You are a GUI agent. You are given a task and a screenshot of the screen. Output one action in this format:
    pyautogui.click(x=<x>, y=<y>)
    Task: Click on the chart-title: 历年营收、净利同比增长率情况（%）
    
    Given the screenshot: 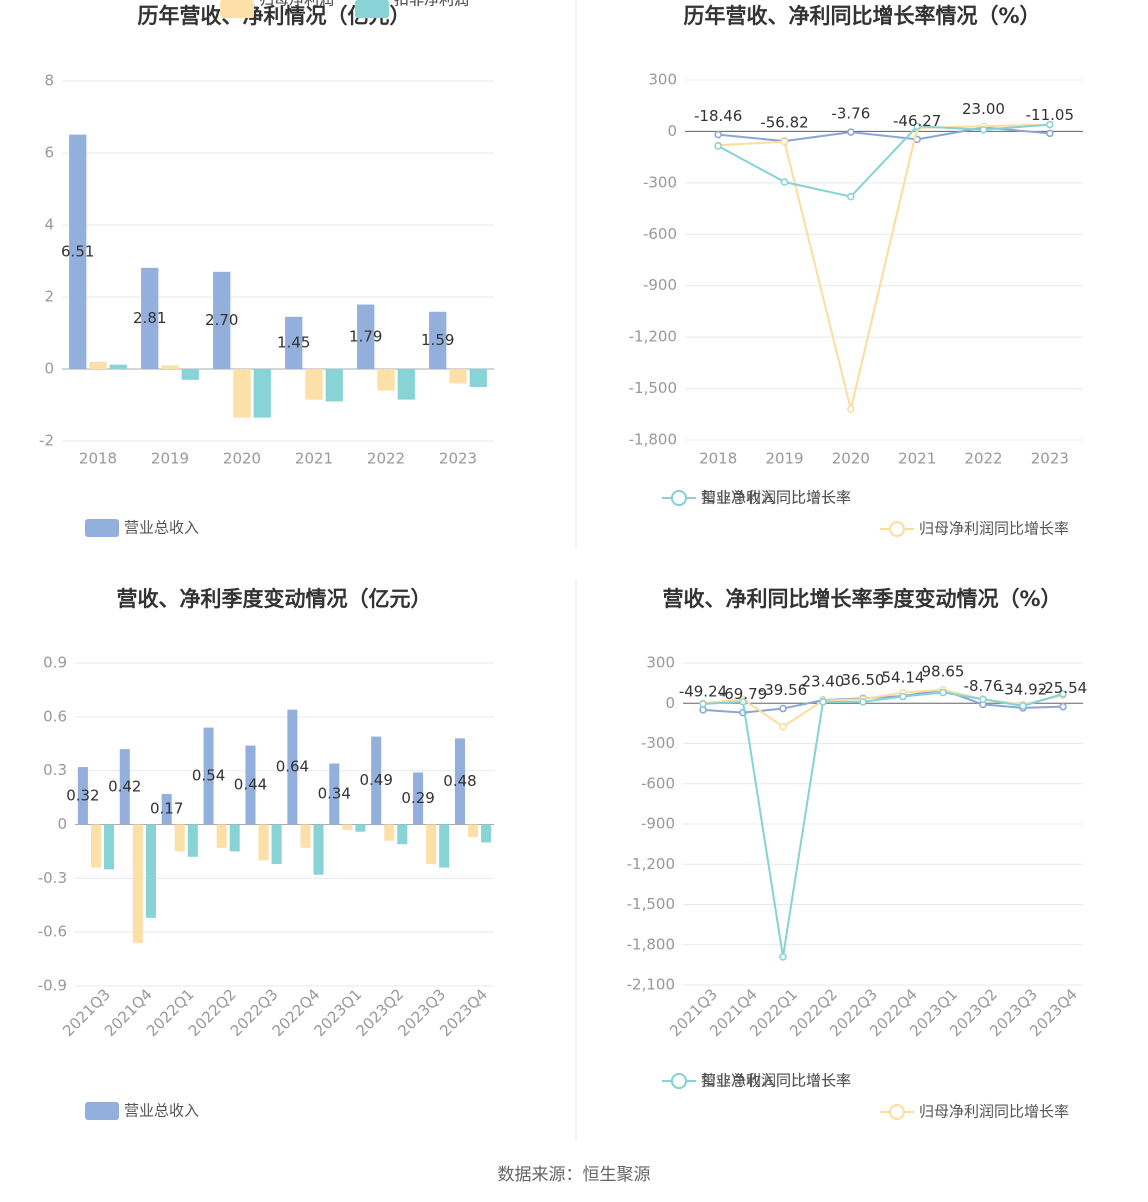 What is the action you would take?
    pyautogui.click(x=861, y=16)
    